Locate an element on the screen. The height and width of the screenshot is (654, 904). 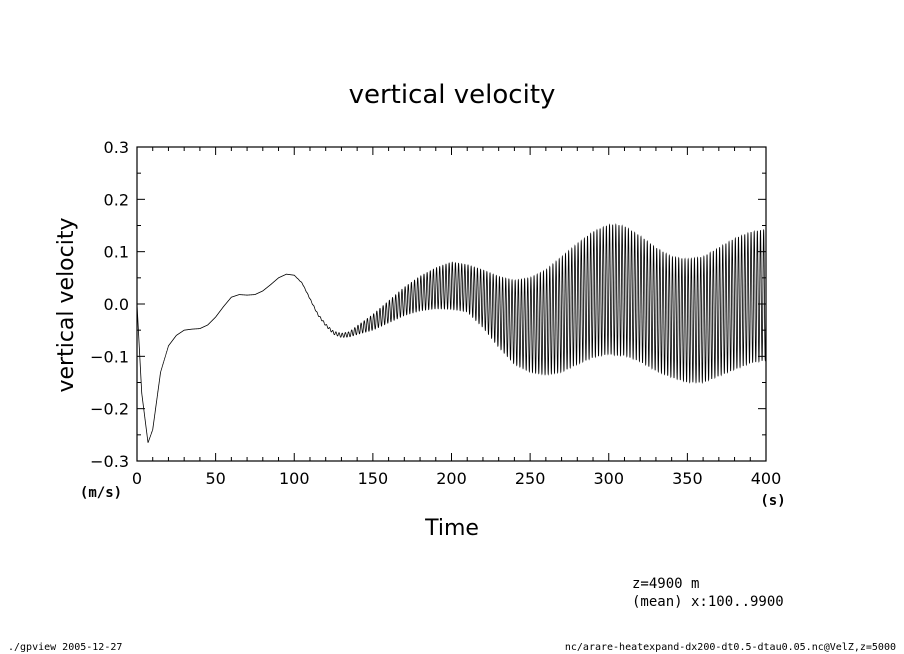
x-tick-label: 50 is located at coordinates (215, 478).